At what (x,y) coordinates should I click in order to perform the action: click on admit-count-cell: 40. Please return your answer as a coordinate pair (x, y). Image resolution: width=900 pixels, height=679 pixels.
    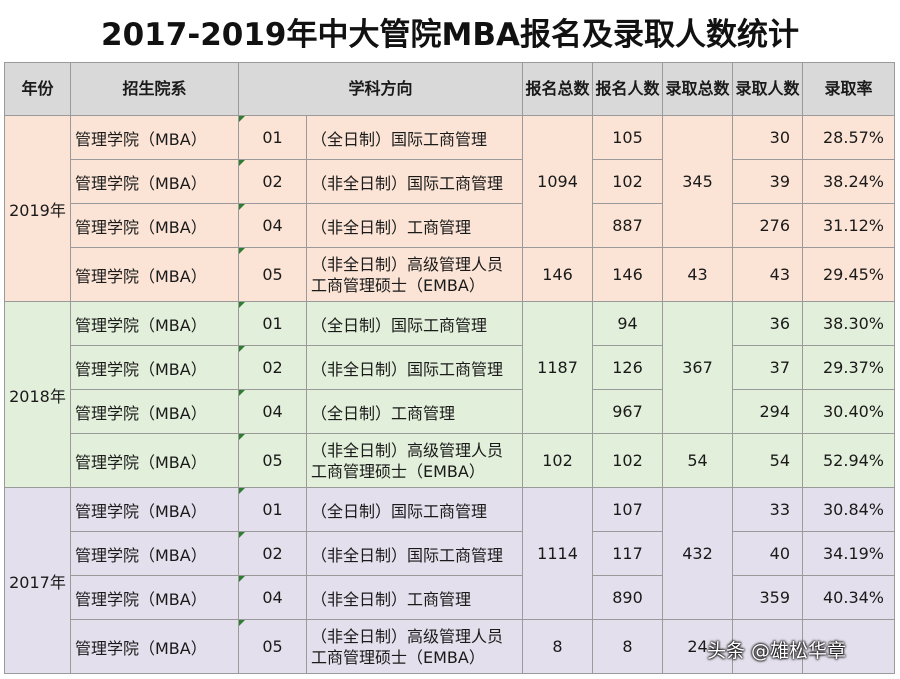
    Looking at the image, I should click on (768, 553).